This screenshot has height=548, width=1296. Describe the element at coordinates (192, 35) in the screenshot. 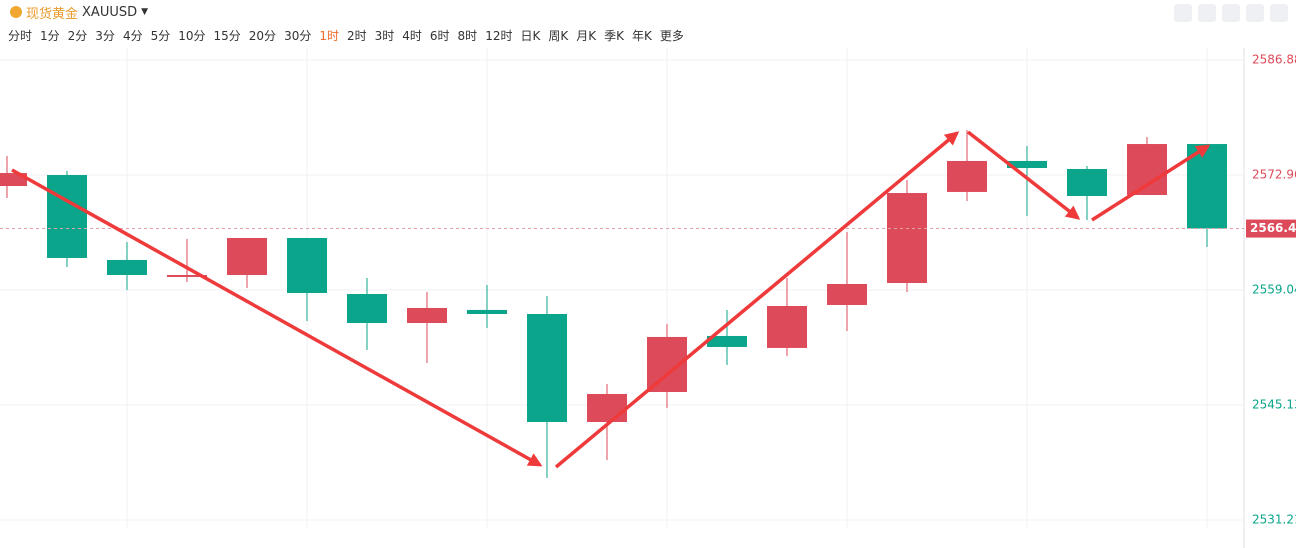

I see `interval-tab: 10分` at that location.